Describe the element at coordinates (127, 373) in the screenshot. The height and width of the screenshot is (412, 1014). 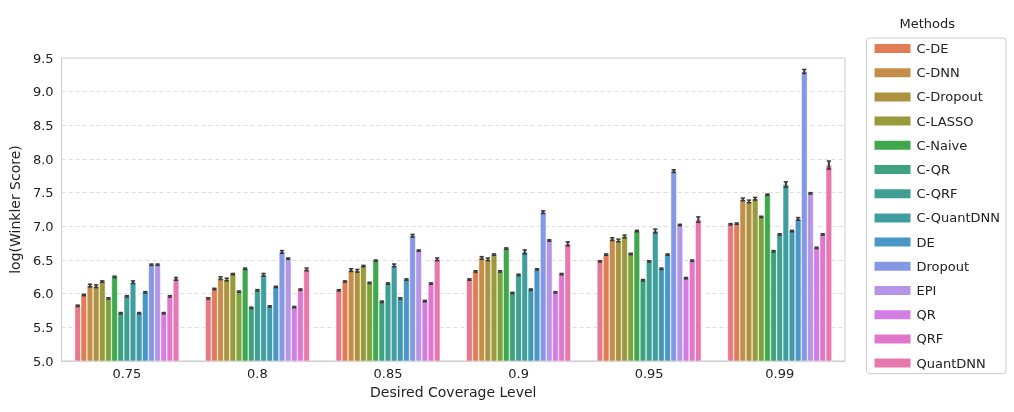
I see `x-tick-label: 0.75` at that location.